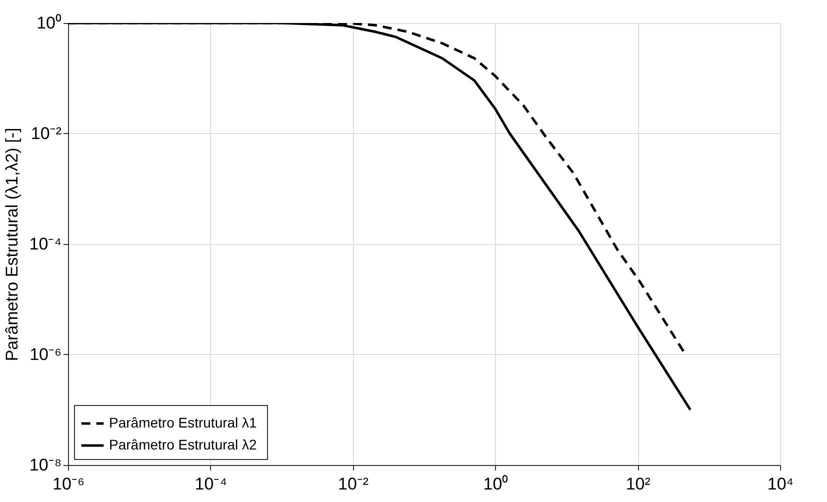 Image resolution: width=827 pixels, height=502 pixels. Describe the element at coordinates (780, 484) in the screenshot. I see `x-tick-label: 10⁴` at that location.